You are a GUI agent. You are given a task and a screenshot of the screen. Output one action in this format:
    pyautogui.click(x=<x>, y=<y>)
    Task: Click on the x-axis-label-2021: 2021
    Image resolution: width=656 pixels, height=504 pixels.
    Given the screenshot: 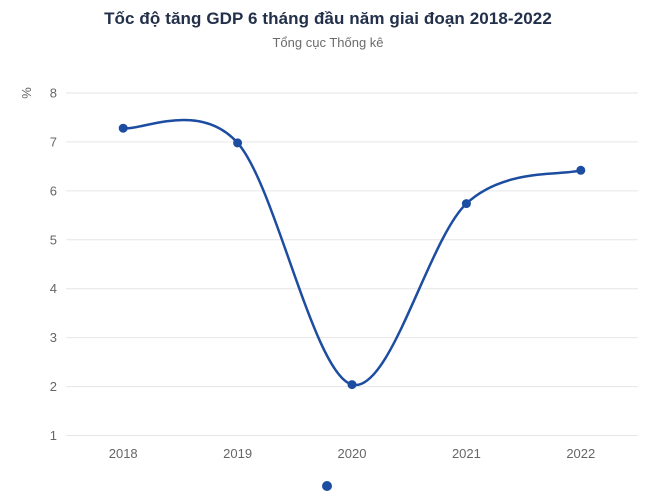 What is the action you would take?
    pyautogui.click(x=466, y=453)
    